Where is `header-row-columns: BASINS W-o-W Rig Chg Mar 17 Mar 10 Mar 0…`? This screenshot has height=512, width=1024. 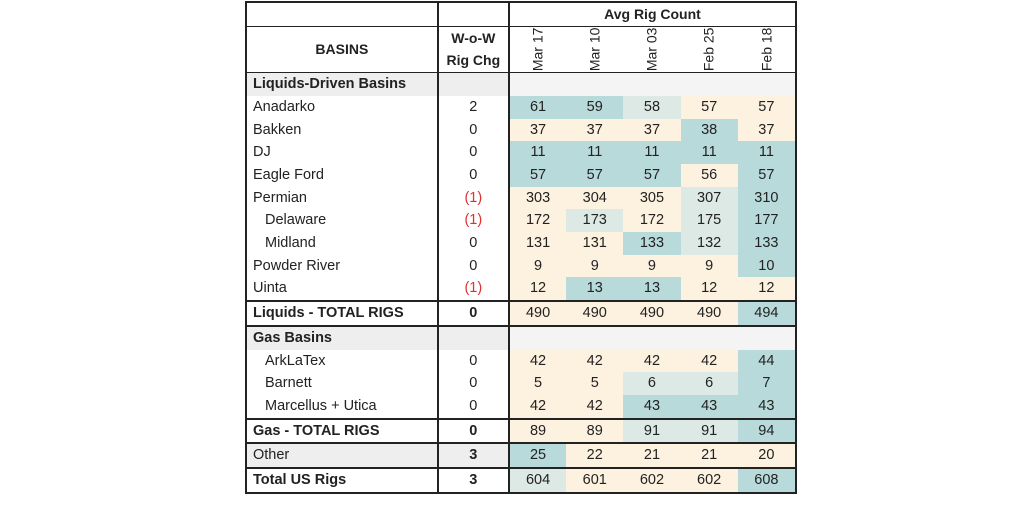 header-row-columns: BASINS W-o-W Rig Chg Mar 17 Mar 10 Mar 0… is located at coordinates (521, 50).